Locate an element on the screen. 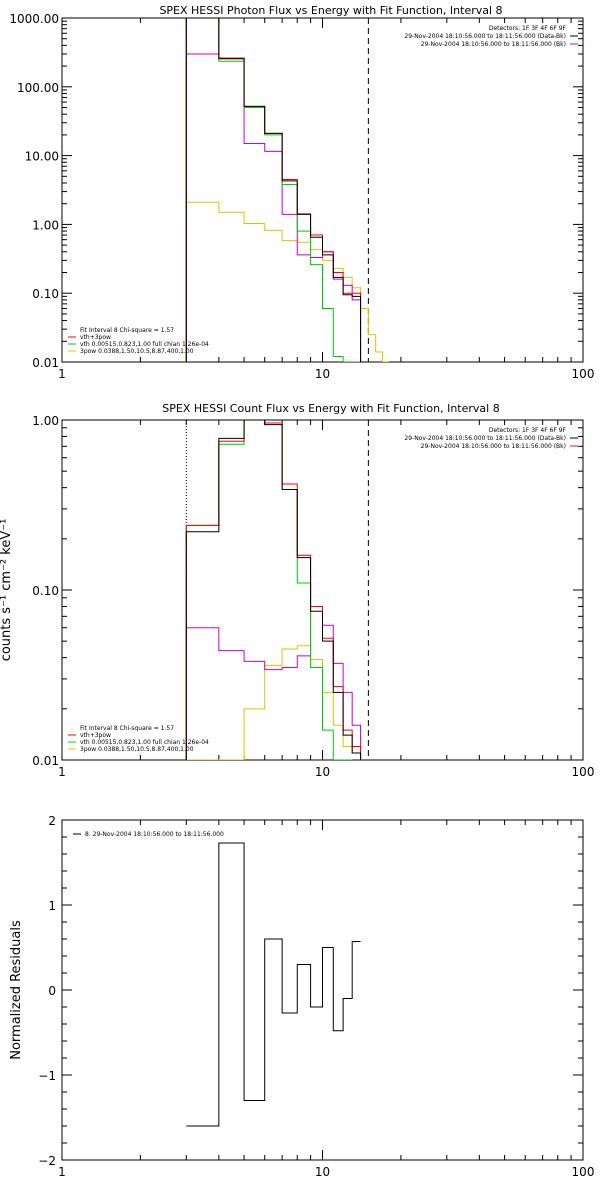 The width and height of the screenshot is (600, 1204). panel3-y-tick-label: −2 is located at coordinates (47, 1161).